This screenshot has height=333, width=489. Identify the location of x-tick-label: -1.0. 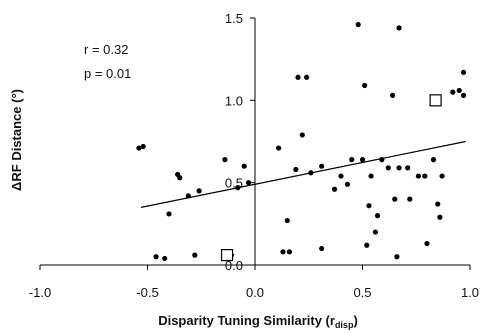
(40, 292).